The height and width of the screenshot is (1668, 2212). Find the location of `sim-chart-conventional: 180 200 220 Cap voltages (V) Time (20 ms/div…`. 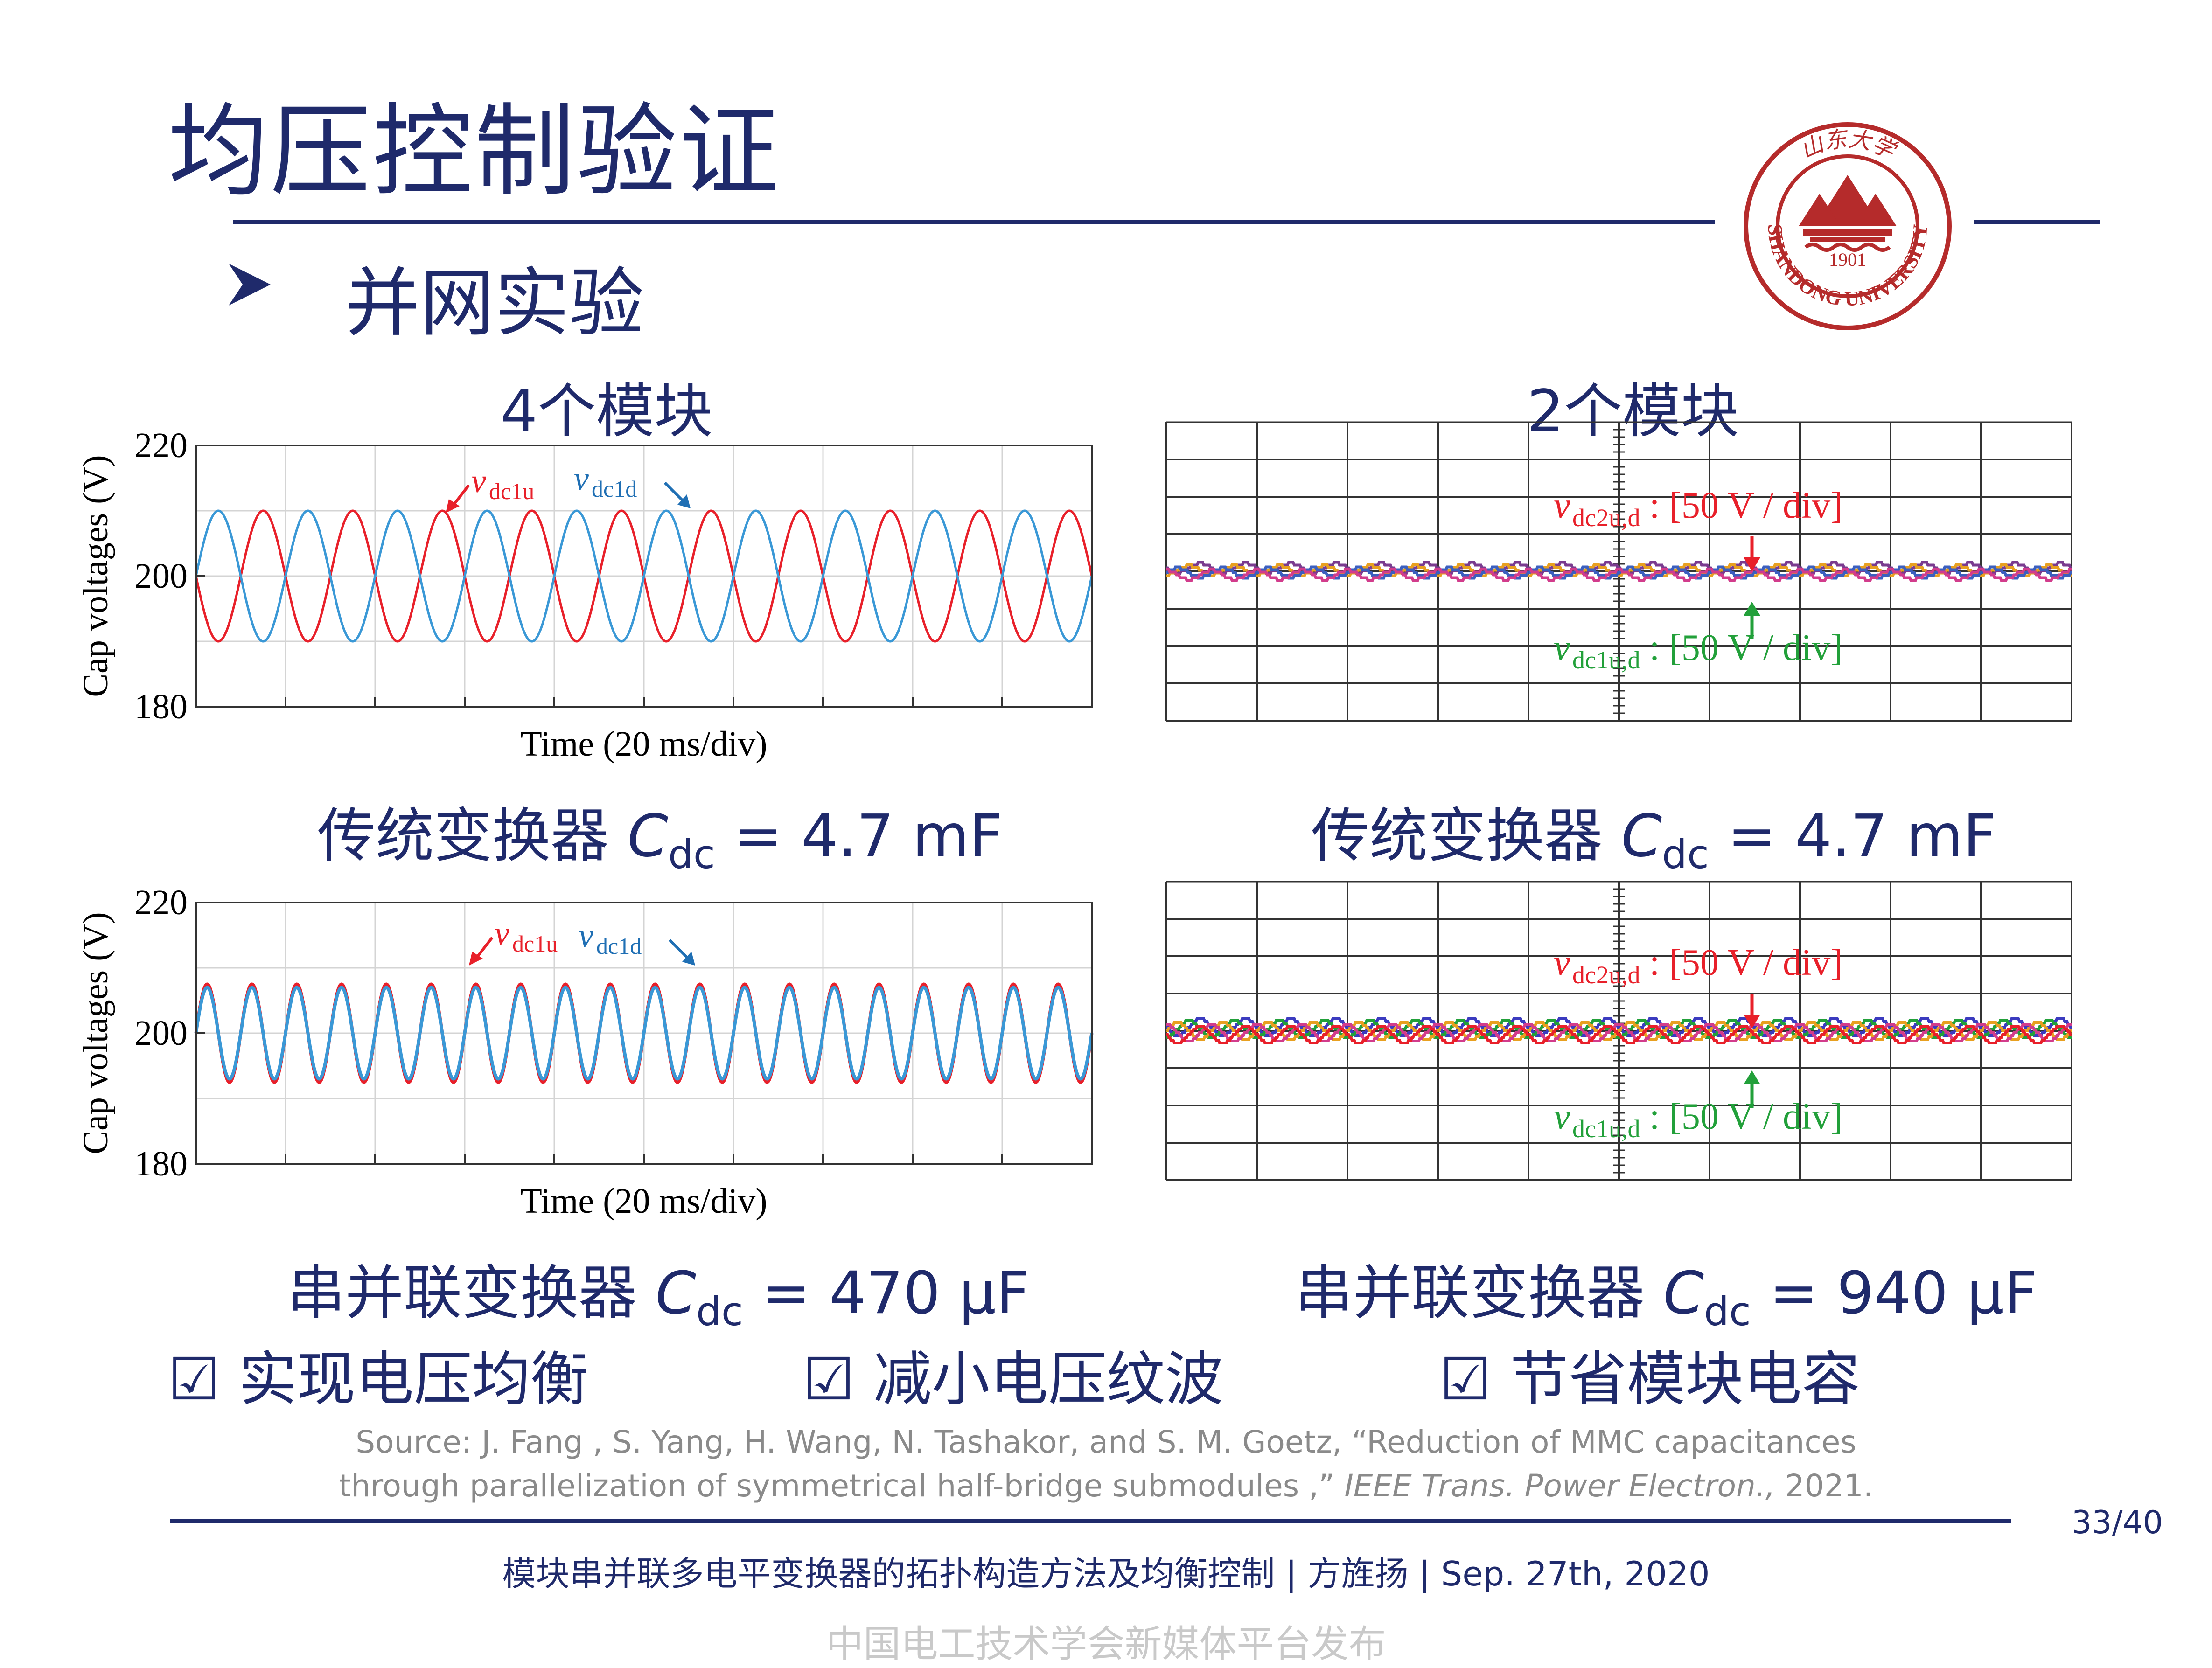

sim-chart-conventional: 180 200 220 Cap voltages (V) Time (20 ms/div… is located at coordinates (584, 595).